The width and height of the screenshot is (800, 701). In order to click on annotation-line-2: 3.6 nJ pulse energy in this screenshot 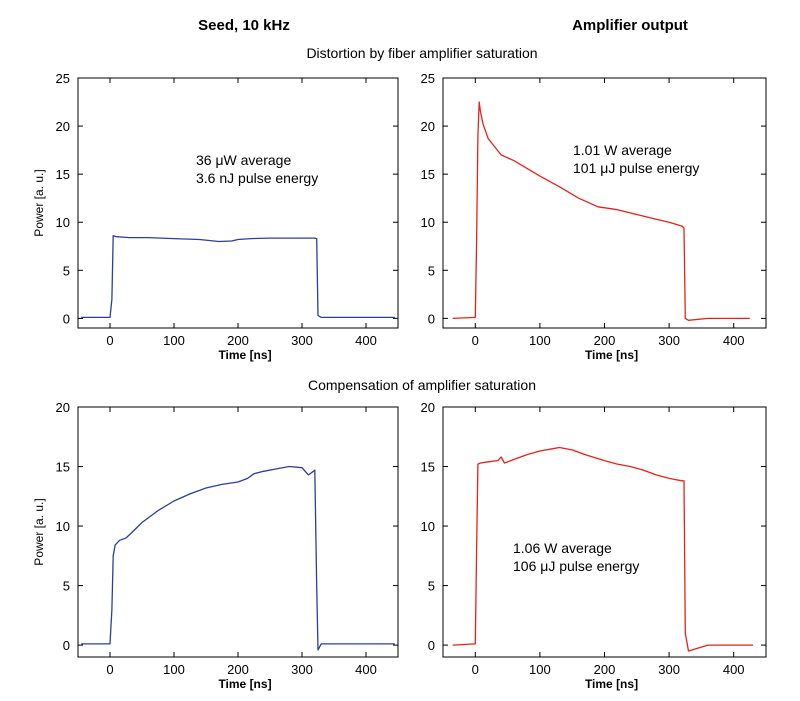, I will do `click(257, 178)`.